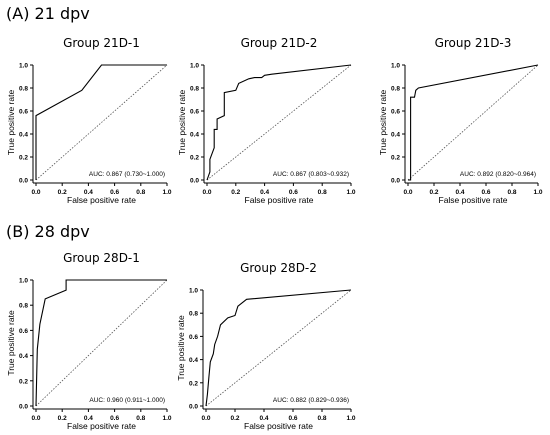  I want to click on chart-title: Group 21D-1, so click(101, 43).